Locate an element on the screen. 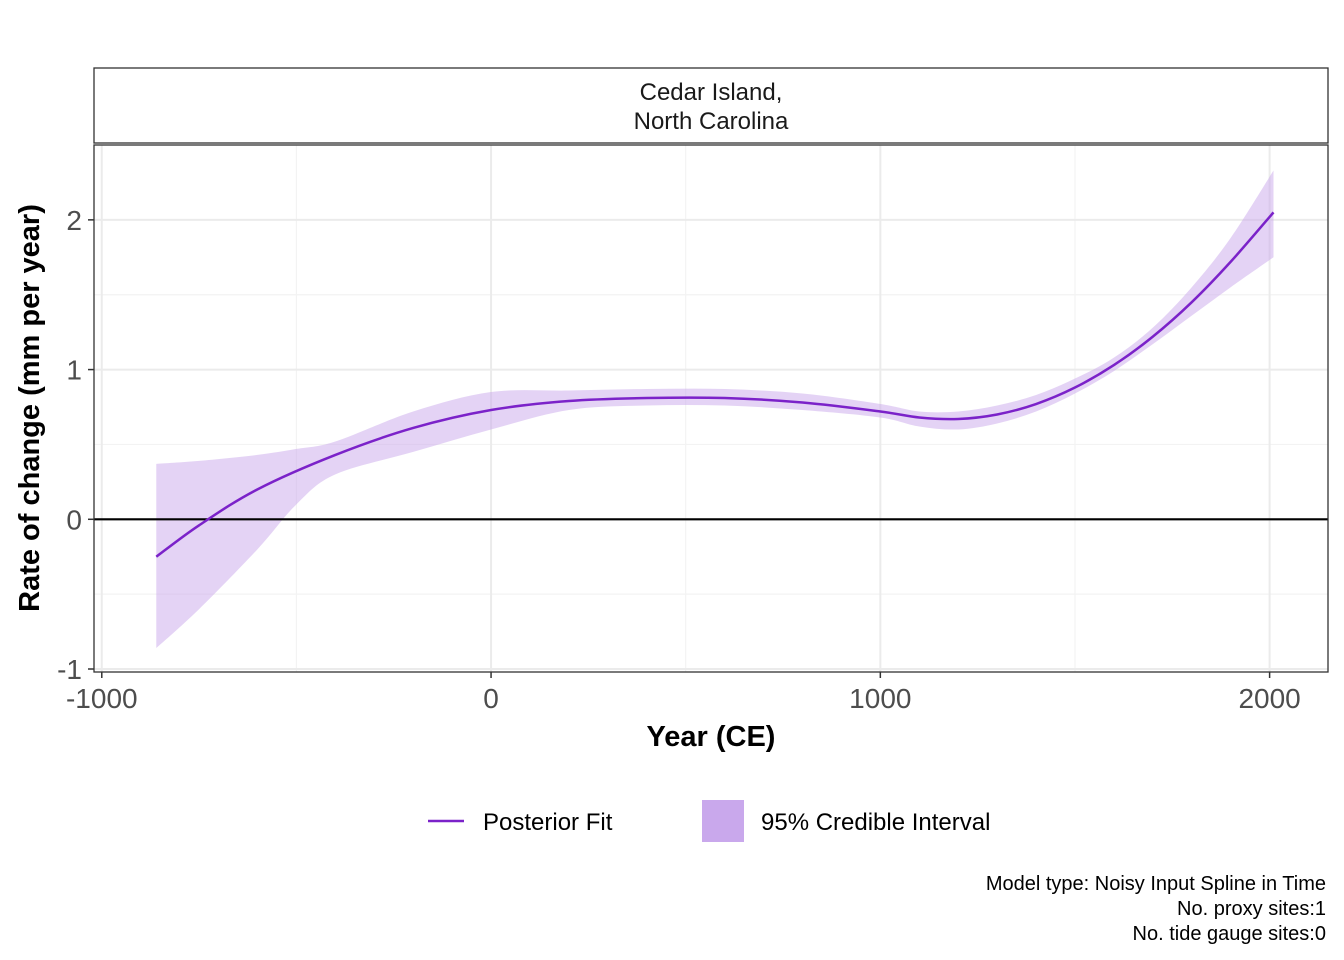 The height and width of the screenshot is (960, 1344). x-tick-label: 0 is located at coordinates (491, 698).